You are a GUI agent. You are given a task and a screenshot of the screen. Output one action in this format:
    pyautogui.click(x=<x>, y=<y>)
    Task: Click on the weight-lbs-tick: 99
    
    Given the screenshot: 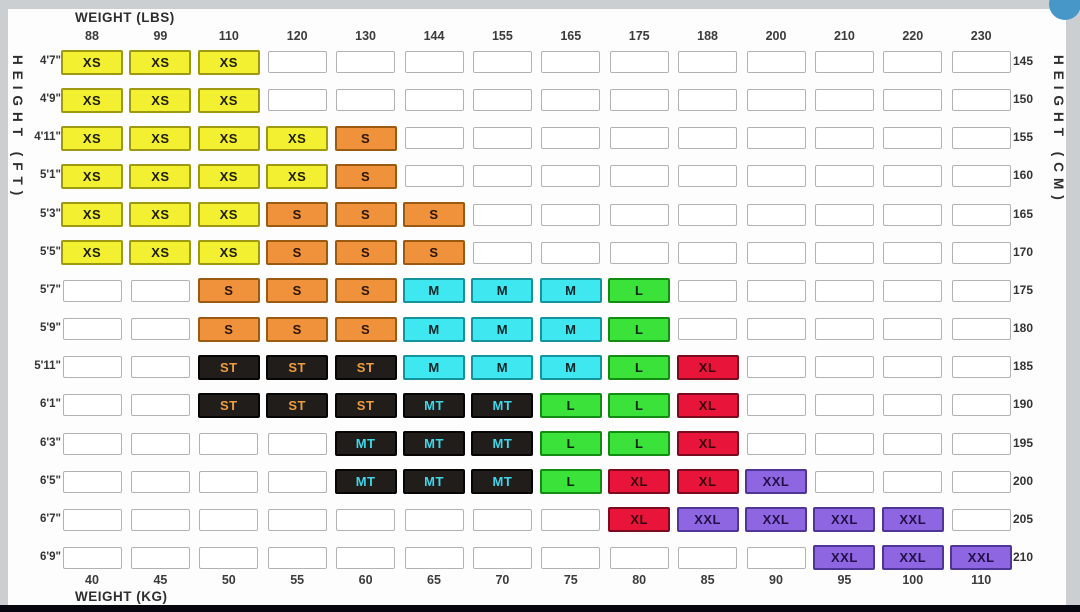 What is the action you would take?
    pyautogui.click(x=160, y=36)
    